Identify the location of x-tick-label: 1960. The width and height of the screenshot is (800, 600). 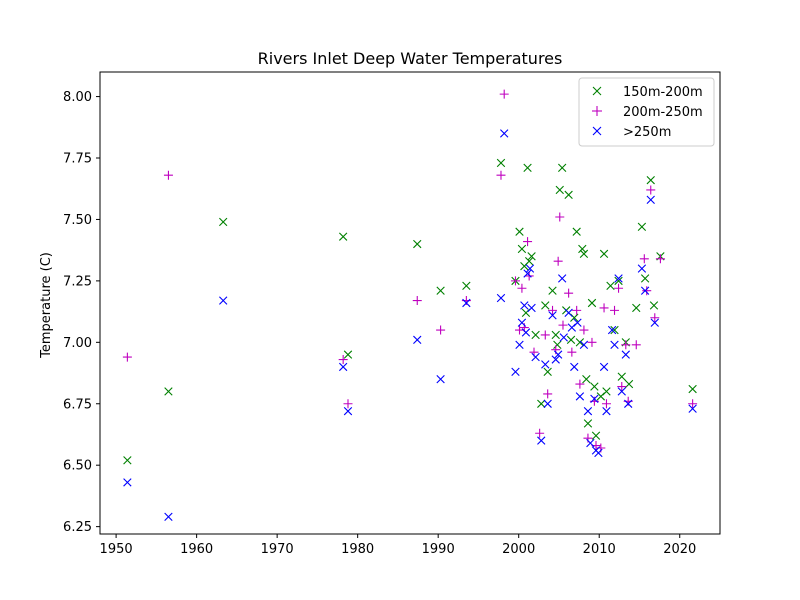
(196, 549).